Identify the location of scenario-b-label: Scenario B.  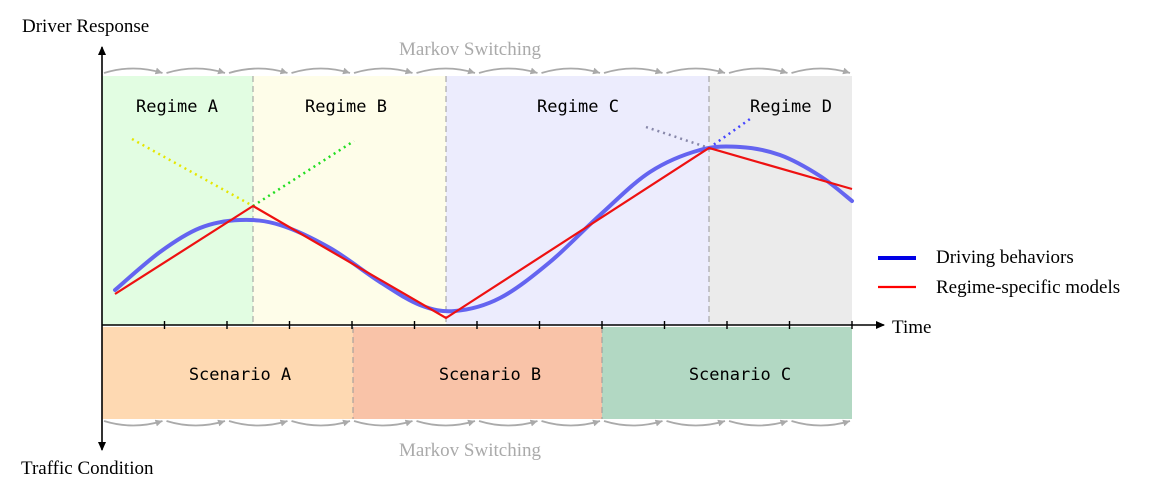
(490, 375).